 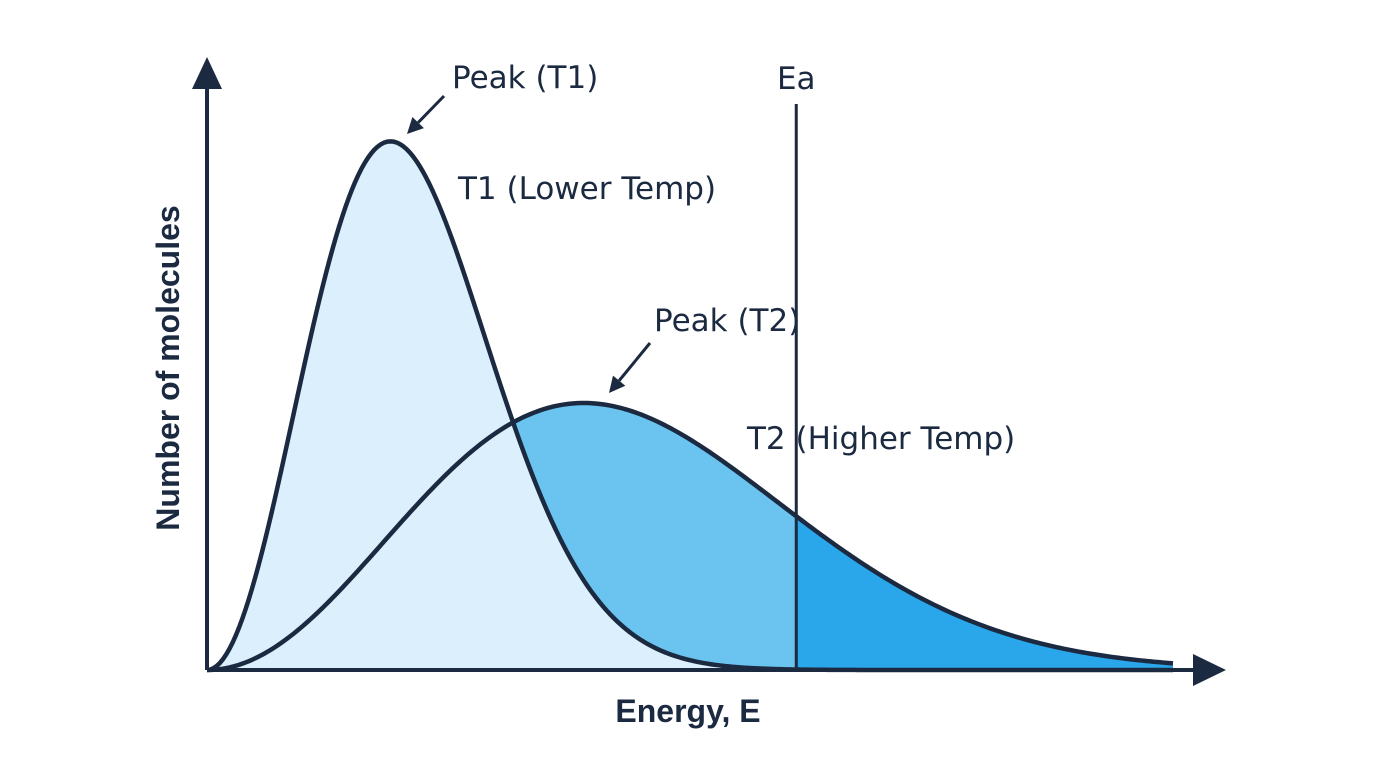 I want to click on t2-activation-tail-area, so click(x=984, y=593).